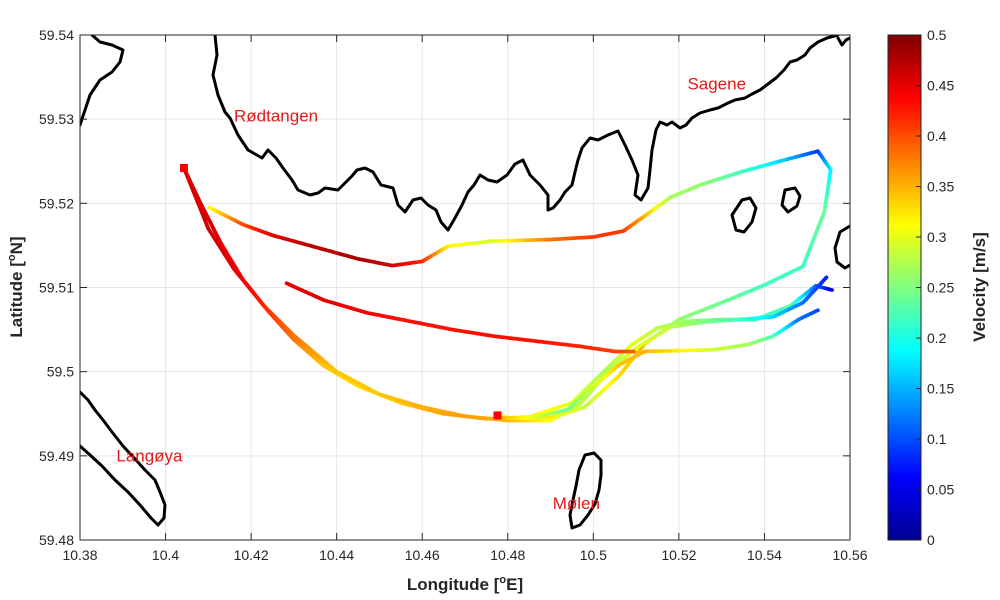 This screenshot has width=1000, height=600. I want to click on x-tick-label: 10.44, so click(336, 555).